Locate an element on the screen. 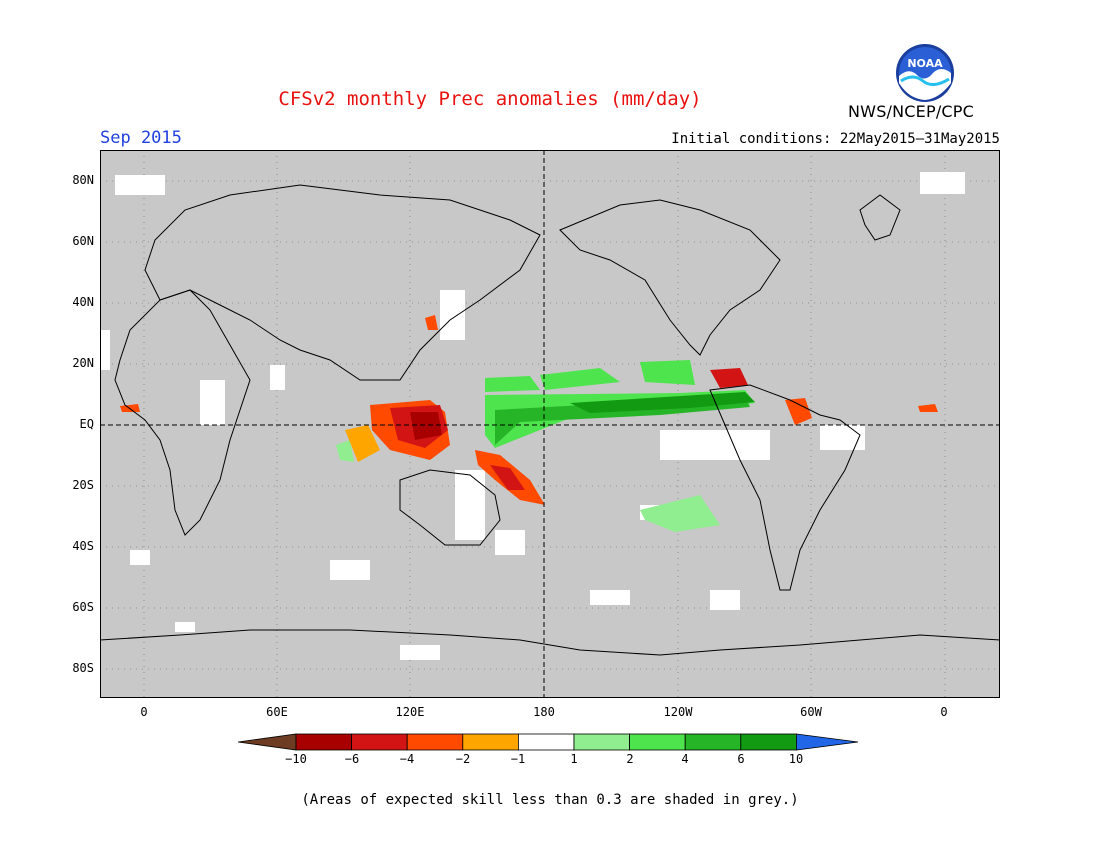 This screenshot has width=1100, height=850. lat-label: 60N is located at coordinates (83, 241).